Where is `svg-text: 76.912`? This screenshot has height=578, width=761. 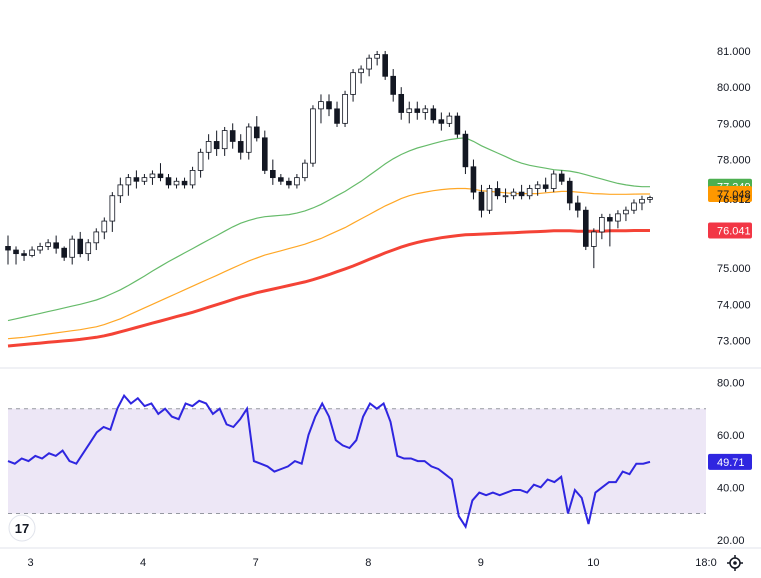
svg-text: 76.912 is located at coordinates (734, 200).